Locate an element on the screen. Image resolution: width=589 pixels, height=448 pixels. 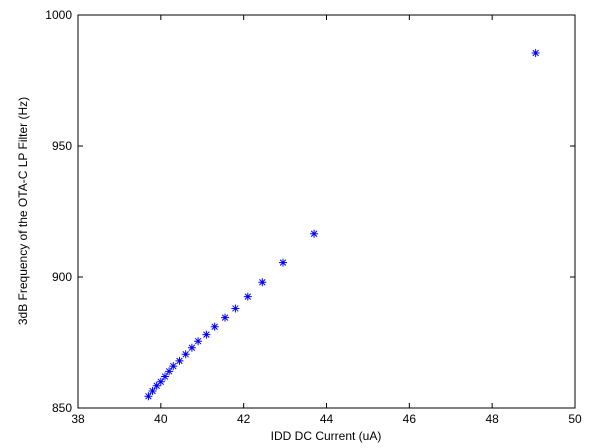
x-tick-label: 40 is located at coordinates (161, 419).